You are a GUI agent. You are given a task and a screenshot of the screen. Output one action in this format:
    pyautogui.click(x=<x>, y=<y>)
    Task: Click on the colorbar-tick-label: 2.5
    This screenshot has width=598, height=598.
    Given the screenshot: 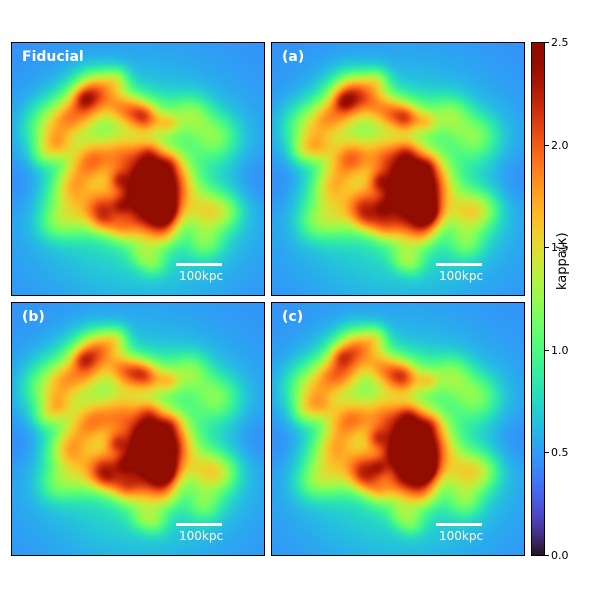 What is the action you would take?
    pyautogui.click(x=560, y=42)
    